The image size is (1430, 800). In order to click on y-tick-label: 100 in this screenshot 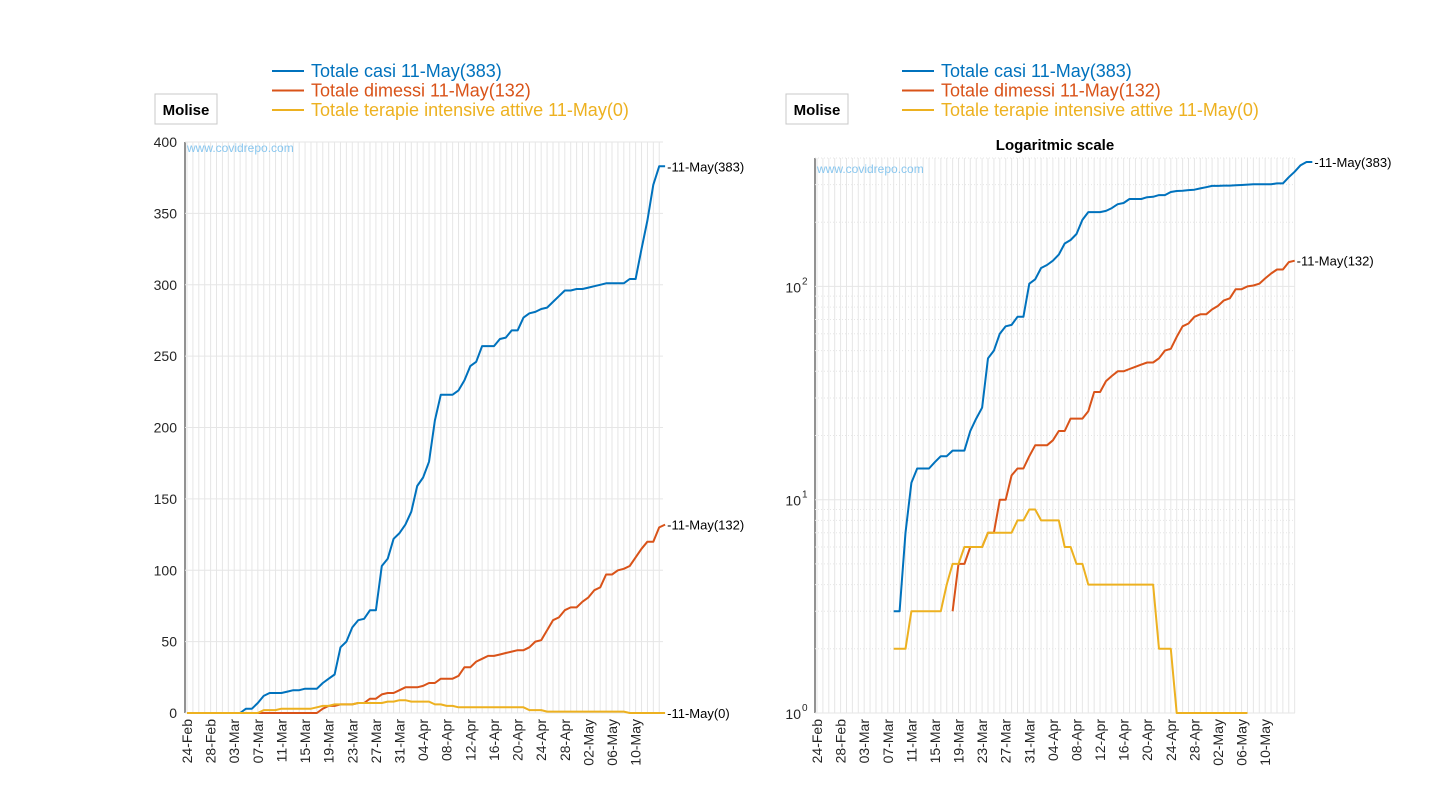, I will do `click(166, 570)`.